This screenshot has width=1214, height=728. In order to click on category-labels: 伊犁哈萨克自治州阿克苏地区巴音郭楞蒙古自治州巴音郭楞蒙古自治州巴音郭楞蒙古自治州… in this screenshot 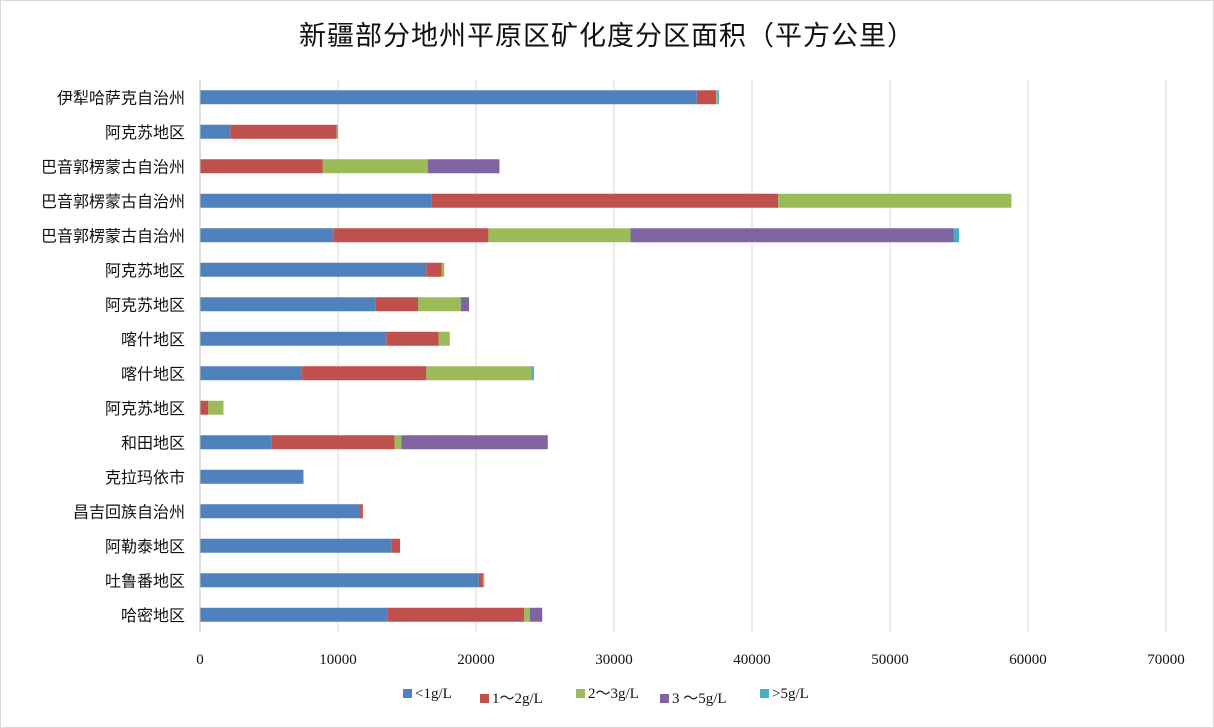, I will do `click(113, 356)`.